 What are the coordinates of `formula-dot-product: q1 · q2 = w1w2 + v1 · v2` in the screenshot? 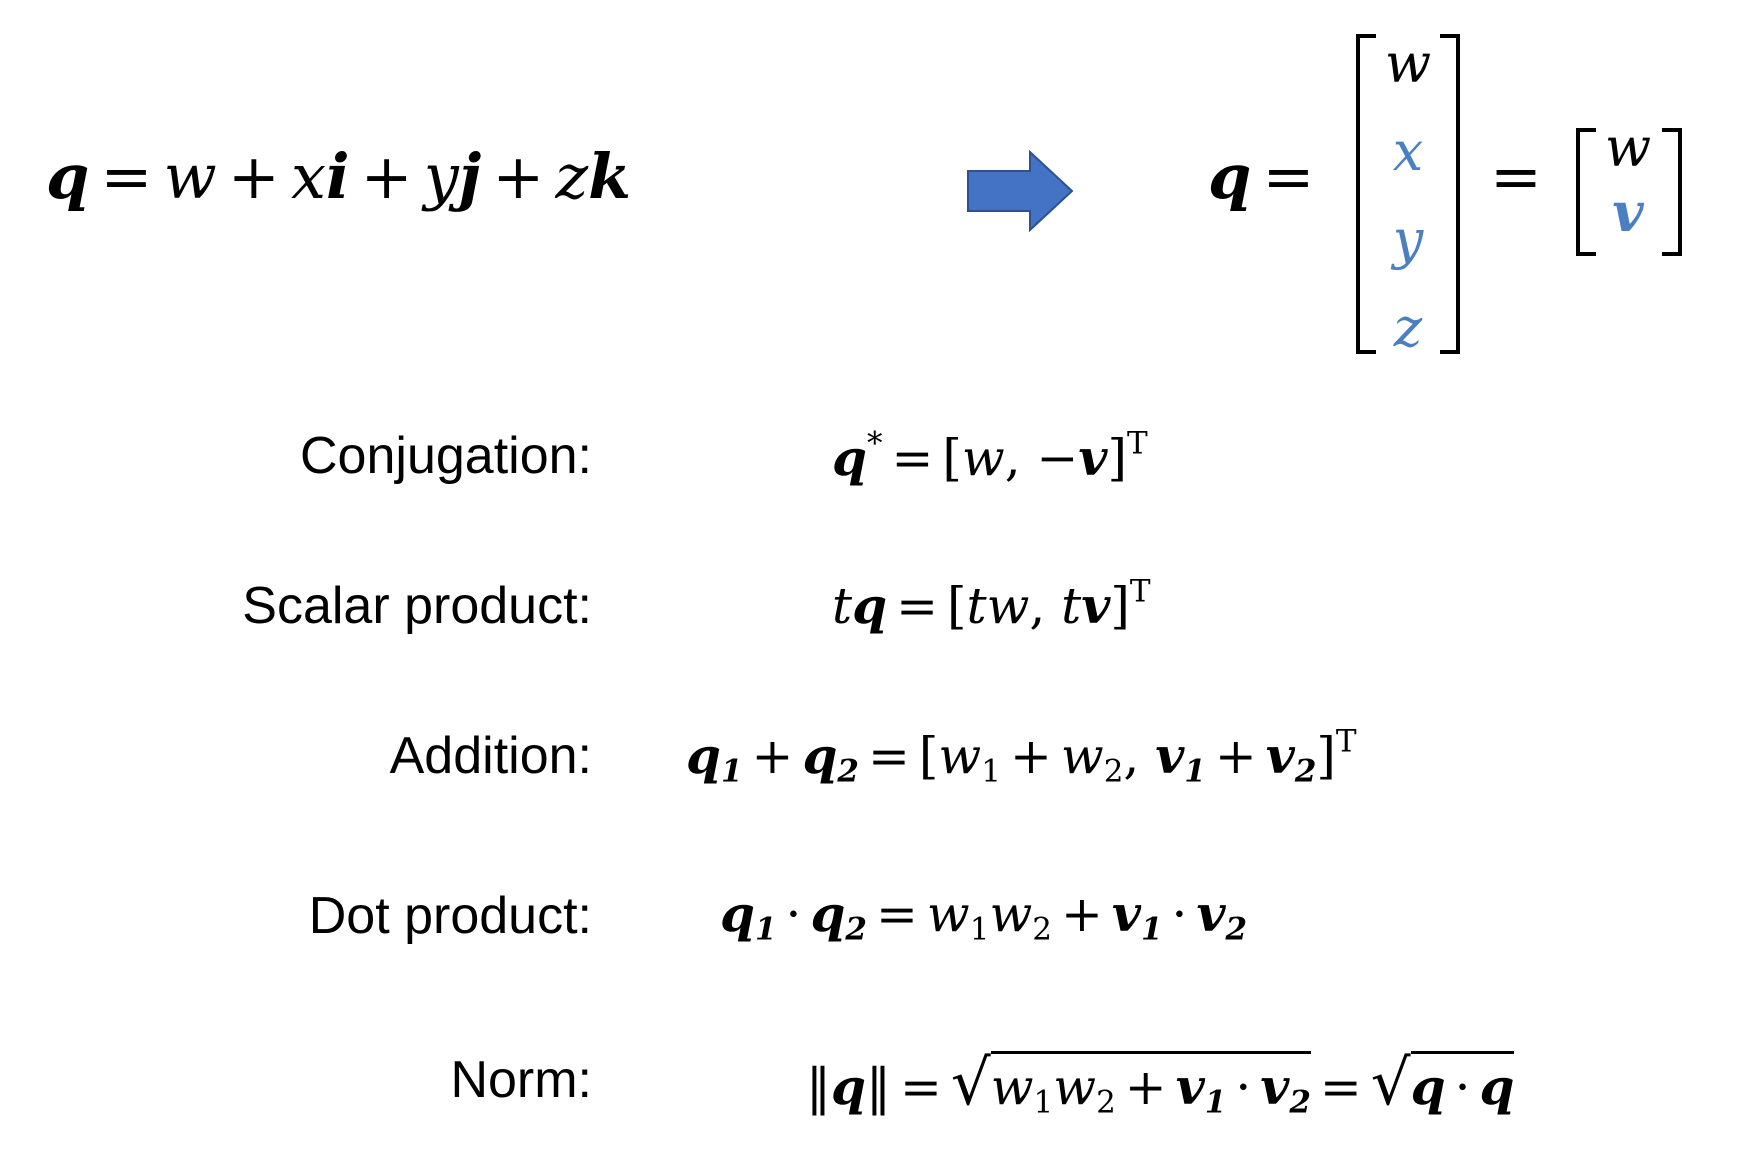 It's located at (984, 916).